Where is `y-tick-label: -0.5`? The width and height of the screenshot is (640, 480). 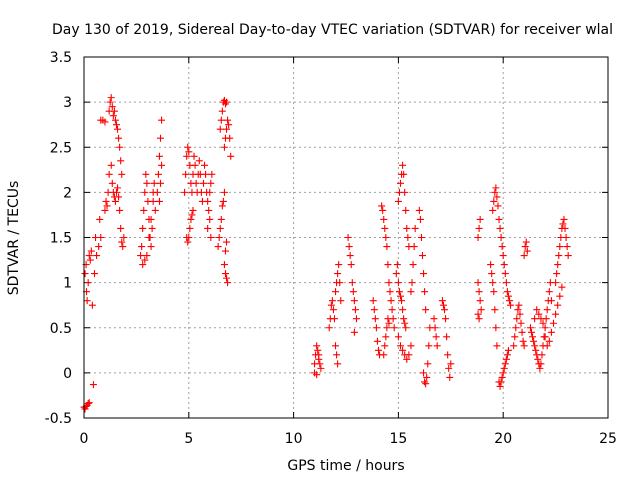
y-tick-label: -0.5 is located at coordinates (58, 419).